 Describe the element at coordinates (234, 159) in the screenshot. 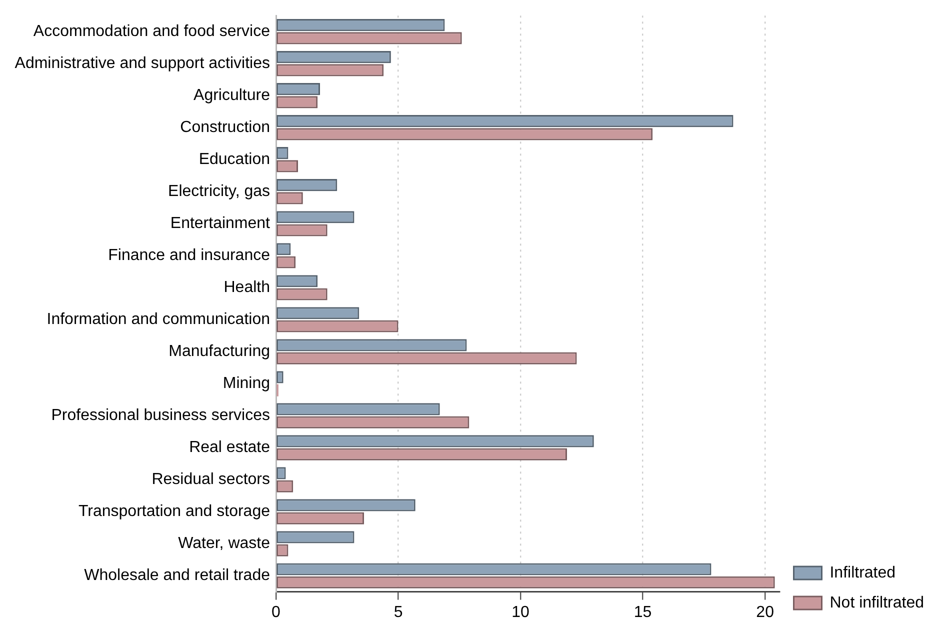

I see `y-tick-label: Education` at that location.